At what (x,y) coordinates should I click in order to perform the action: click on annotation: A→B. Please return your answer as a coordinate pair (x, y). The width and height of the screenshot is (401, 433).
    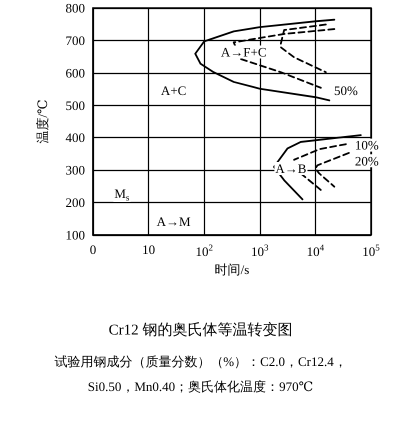
    Looking at the image, I should click on (291, 168).